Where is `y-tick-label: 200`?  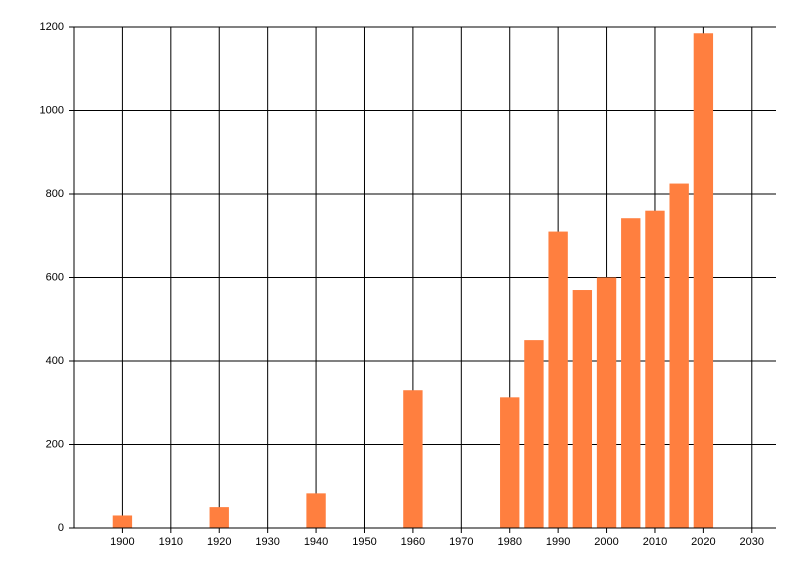 y-tick-label: 200 is located at coordinates (55, 444).